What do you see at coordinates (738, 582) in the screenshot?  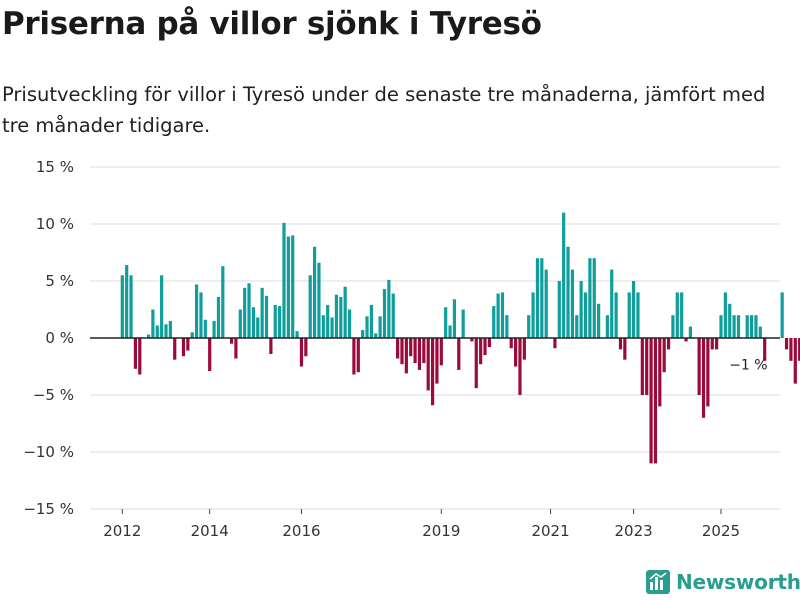 I see `brand-name: Newsworthy` at bounding box center [738, 582].